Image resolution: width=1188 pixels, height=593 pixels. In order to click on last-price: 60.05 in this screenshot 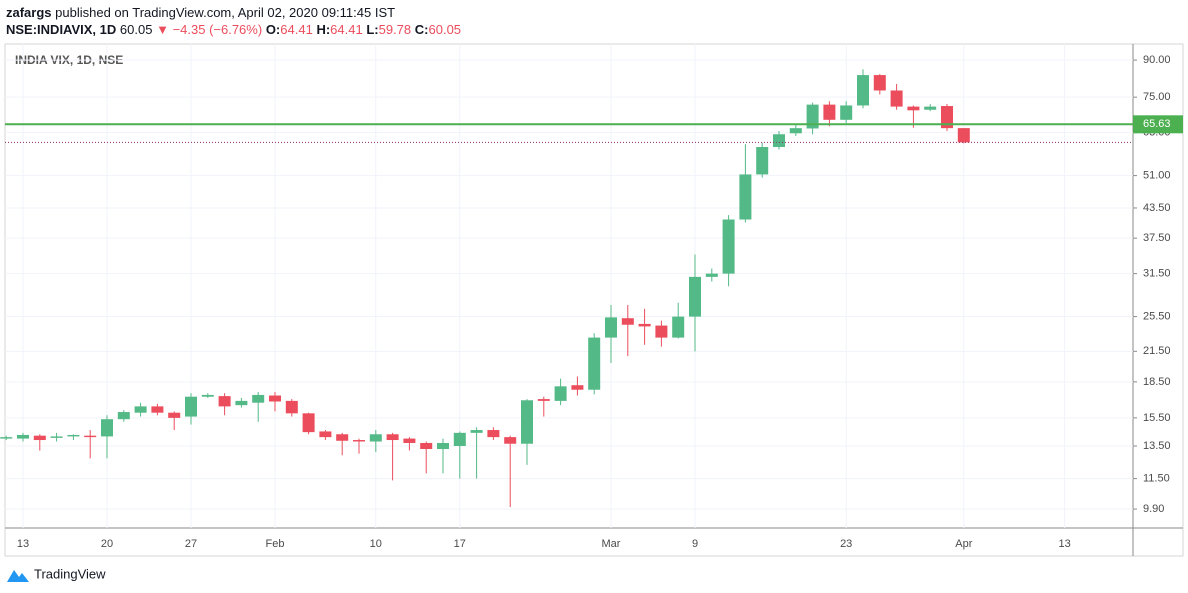, I will do `click(136, 29)`.